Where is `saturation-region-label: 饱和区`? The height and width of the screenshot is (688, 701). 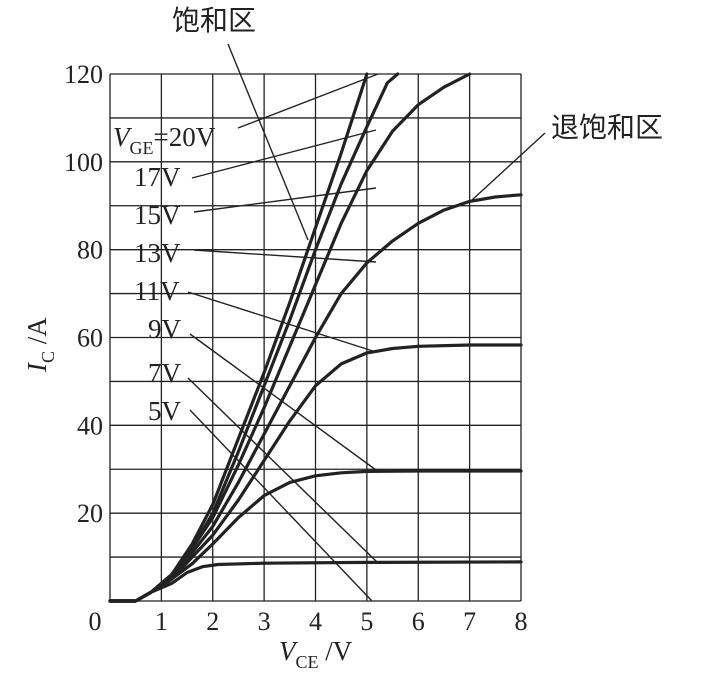
saturation-region-label: 饱和区 is located at coordinates (214, 20).